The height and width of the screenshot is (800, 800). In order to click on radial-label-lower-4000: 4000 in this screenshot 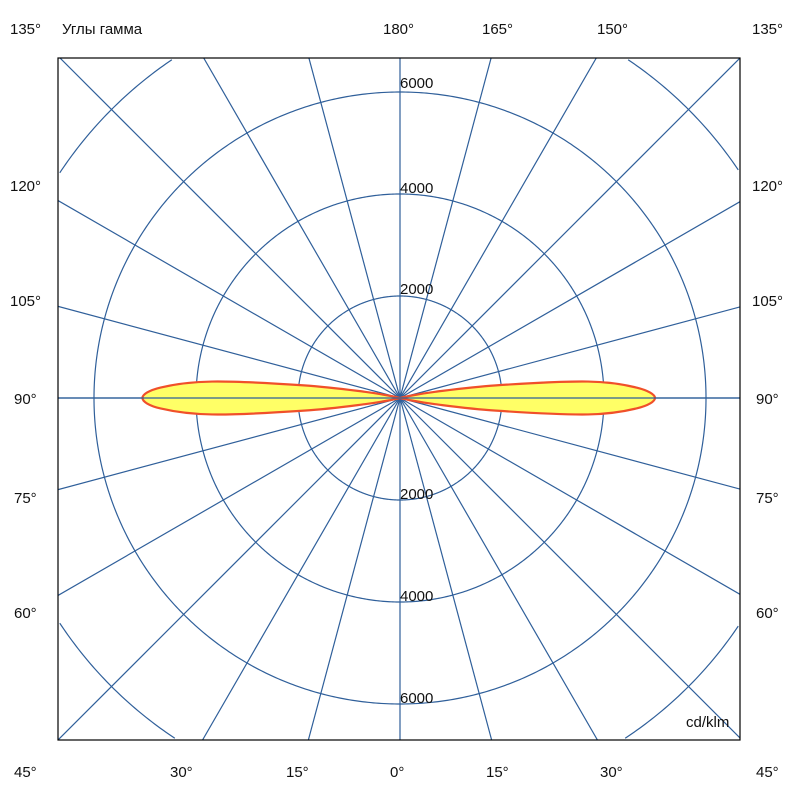, I will do `click(416, 596)`.